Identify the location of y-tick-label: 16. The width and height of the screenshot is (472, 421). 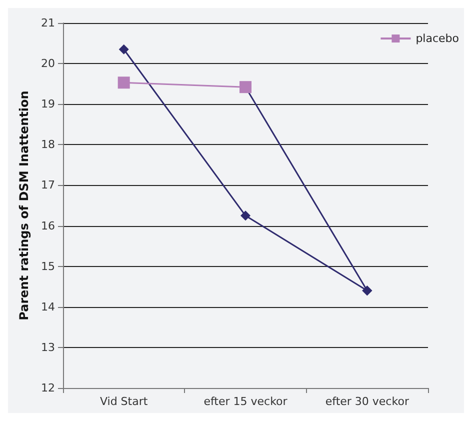
(48, 225).